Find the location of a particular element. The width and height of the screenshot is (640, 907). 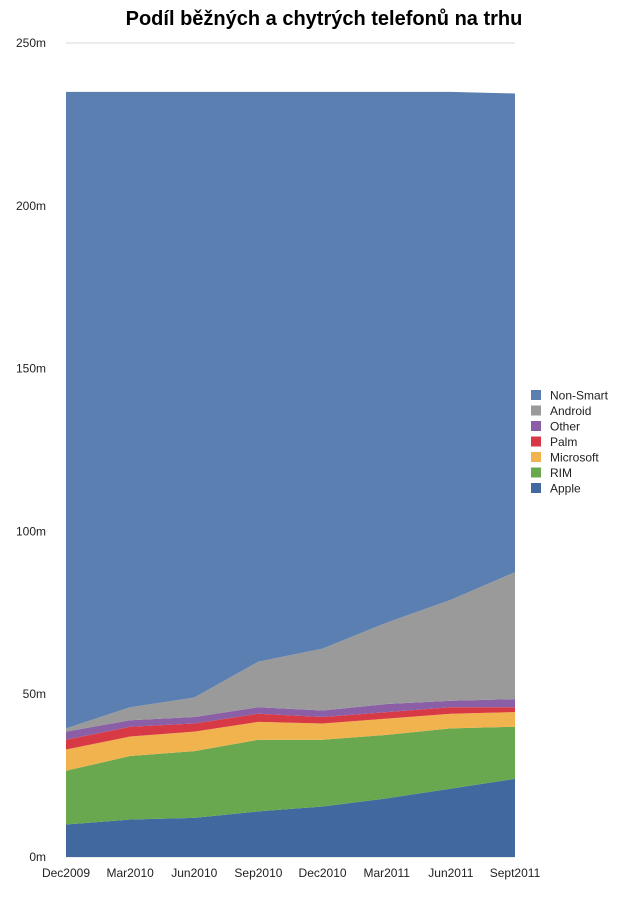

area-palm is located at coordinates (290, 728).